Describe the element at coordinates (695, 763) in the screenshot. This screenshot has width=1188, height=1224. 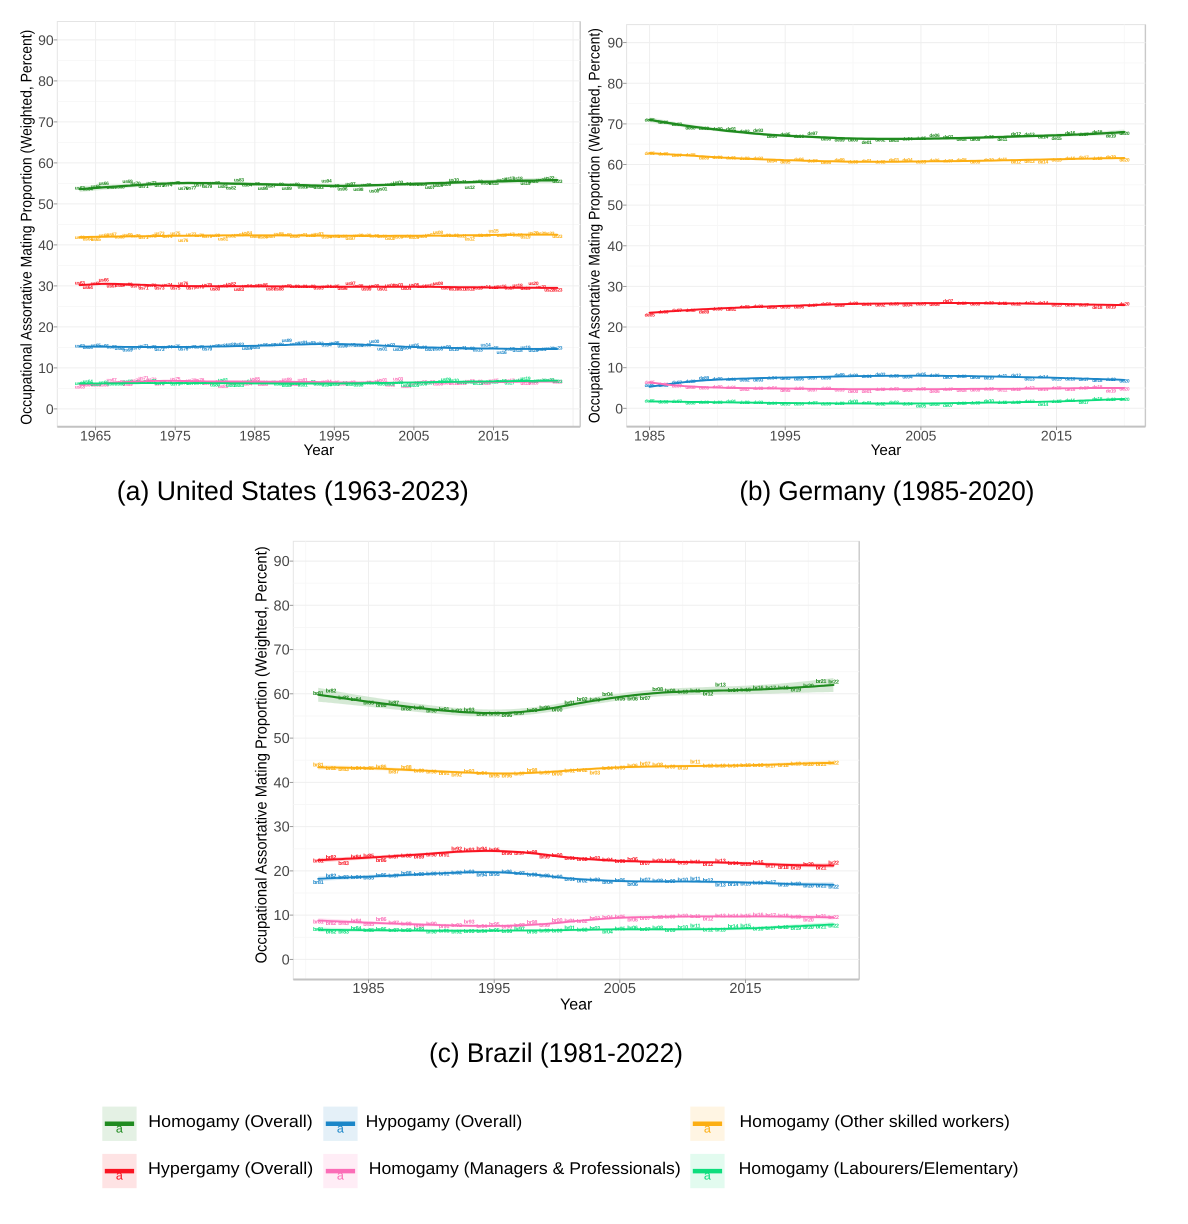
I see `svg-text: br11` at that location.